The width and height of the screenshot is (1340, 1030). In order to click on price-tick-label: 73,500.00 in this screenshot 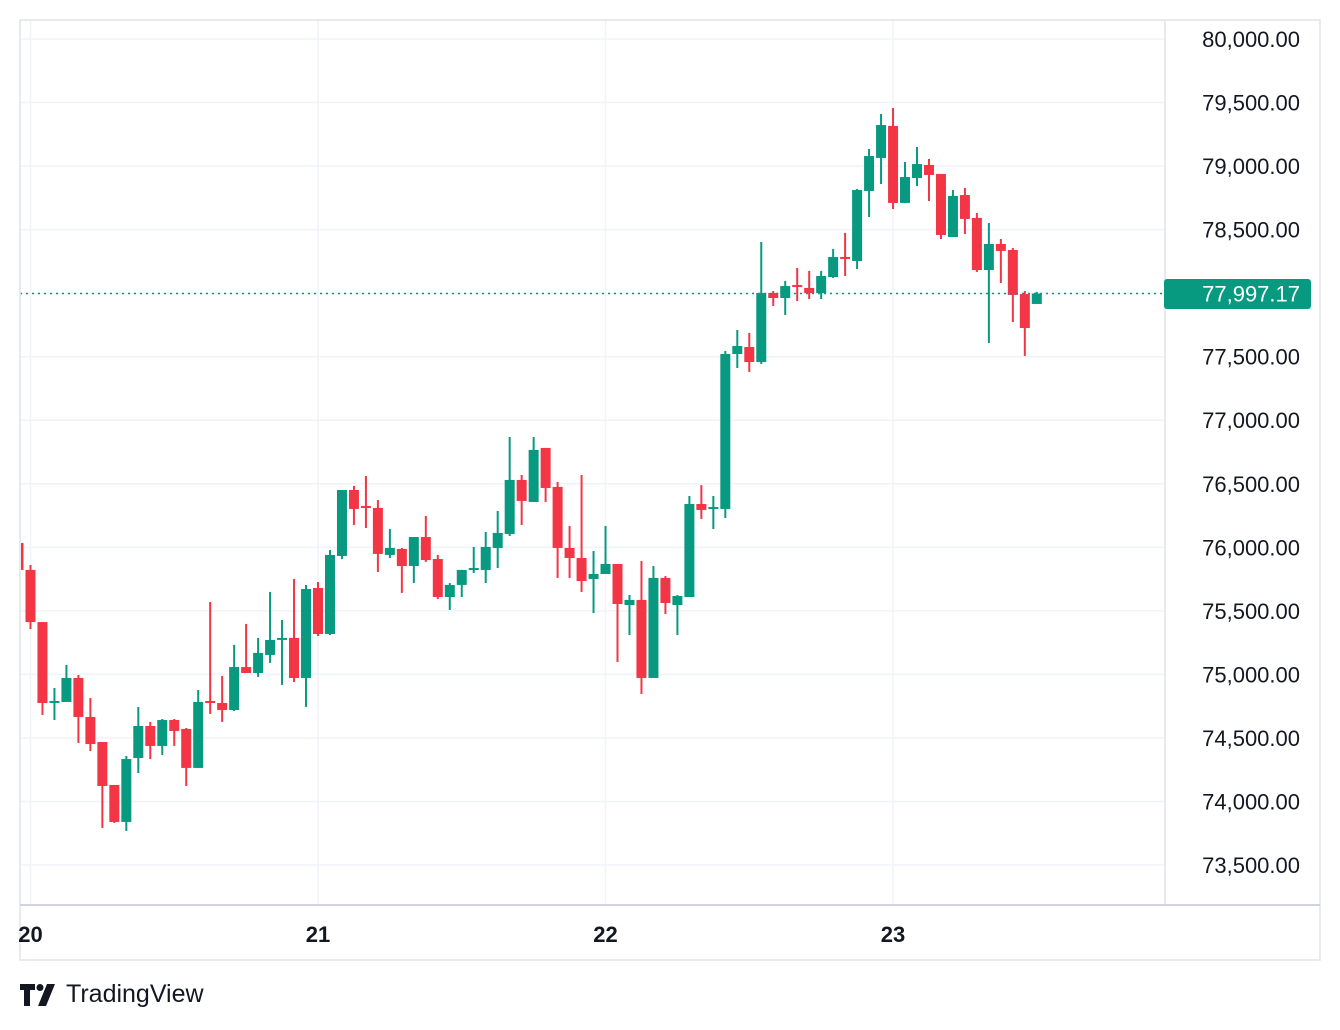, I will do `click(1251, 865)`.